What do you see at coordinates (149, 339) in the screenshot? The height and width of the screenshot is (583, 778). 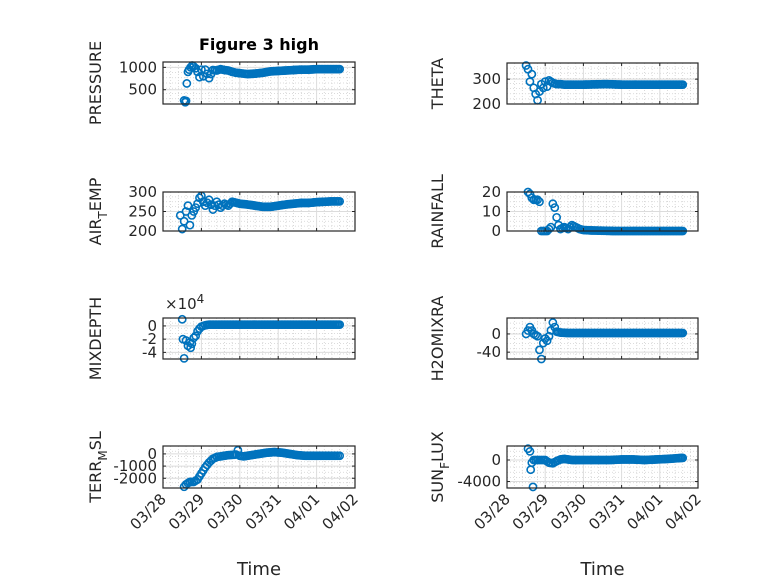 I see `y-tick-label: -2` at bounding box center [149, 339].